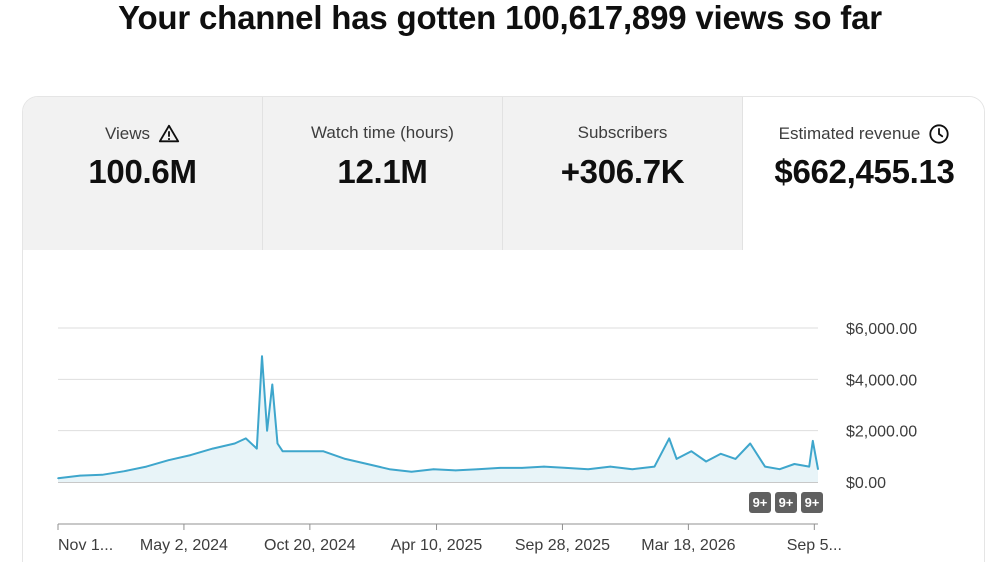  I want to click on tab-revenue-label-row: Estimated revenue, so click(863, 134).